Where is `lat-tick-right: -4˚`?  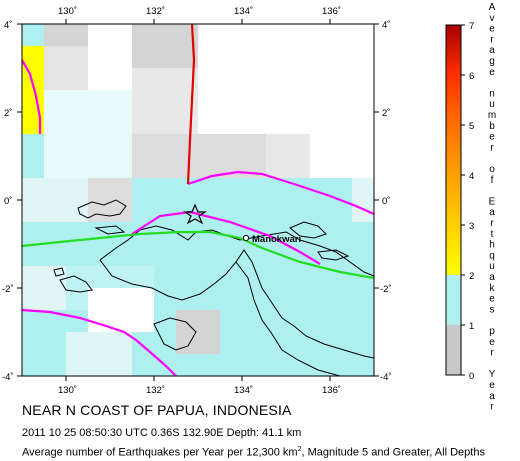
lat-tick-right: -4˚ is located at coordinates (386, 377).